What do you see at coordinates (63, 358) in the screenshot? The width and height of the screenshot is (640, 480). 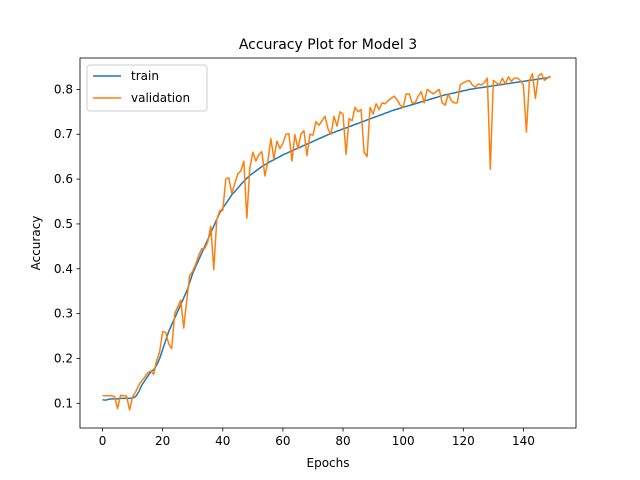 I see `y-tick-label: 0.2` at bounding box center [63, 358].